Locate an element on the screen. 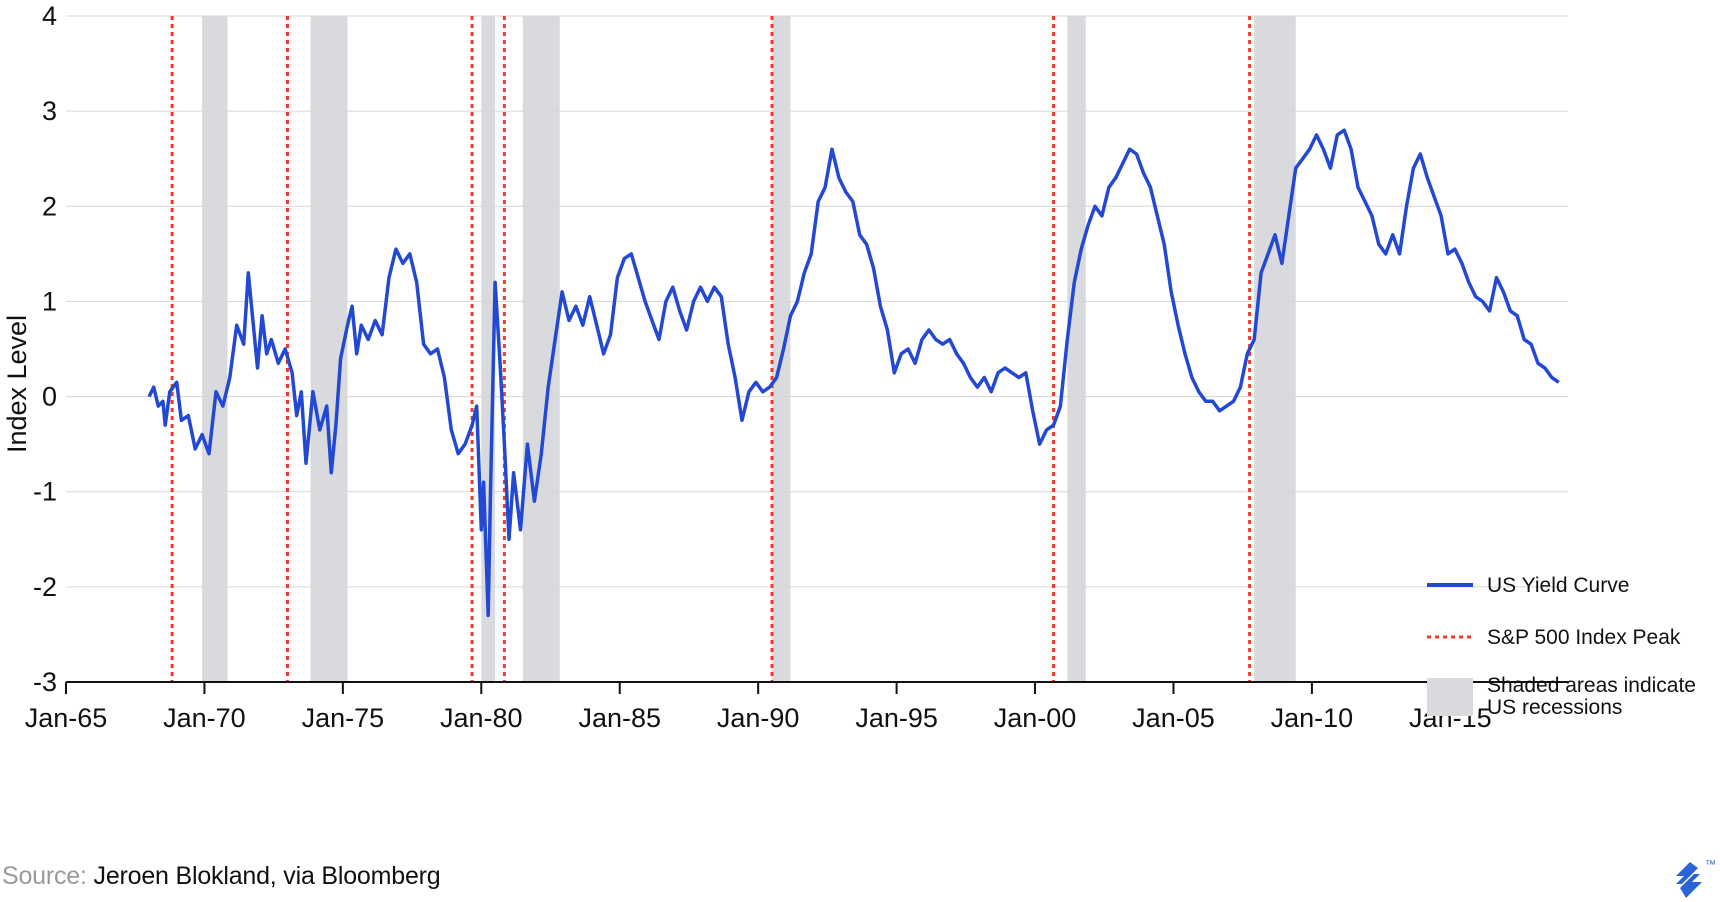 This screenshot has width=1720, height=902. y-tick-label: -3 is located at coordinates (45, 682).